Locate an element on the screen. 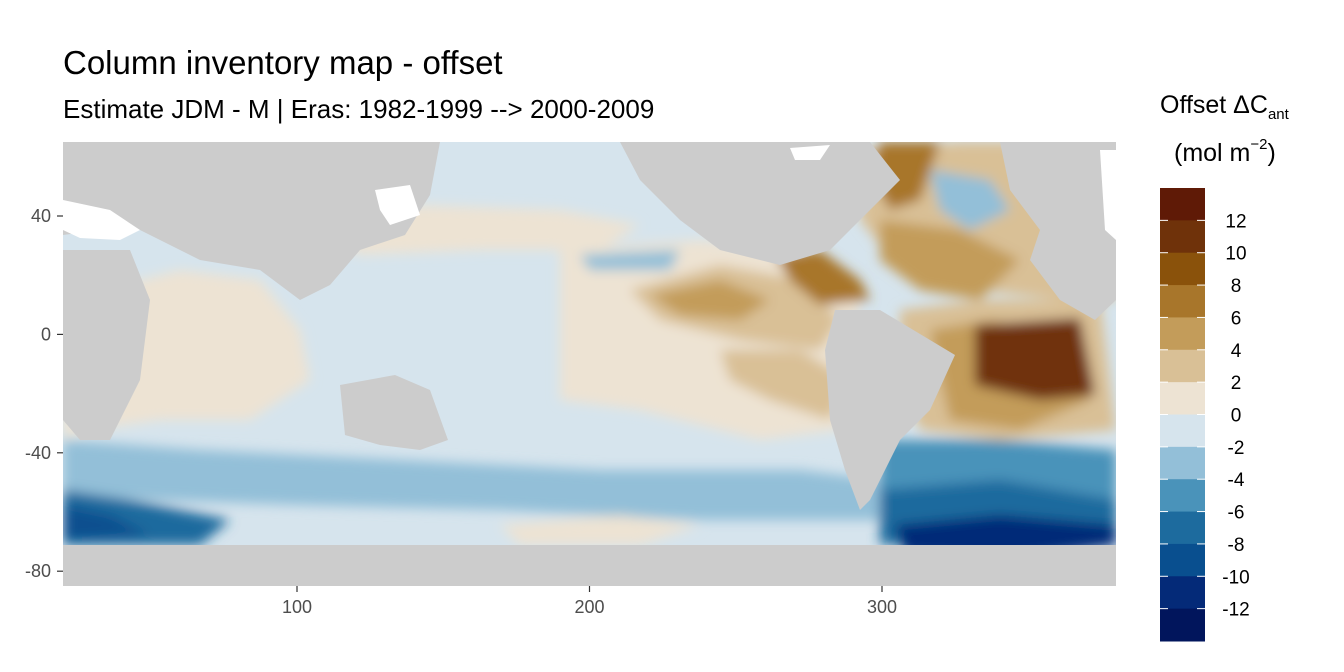  legend-label: -12 is located at coordinates (1235, 610).